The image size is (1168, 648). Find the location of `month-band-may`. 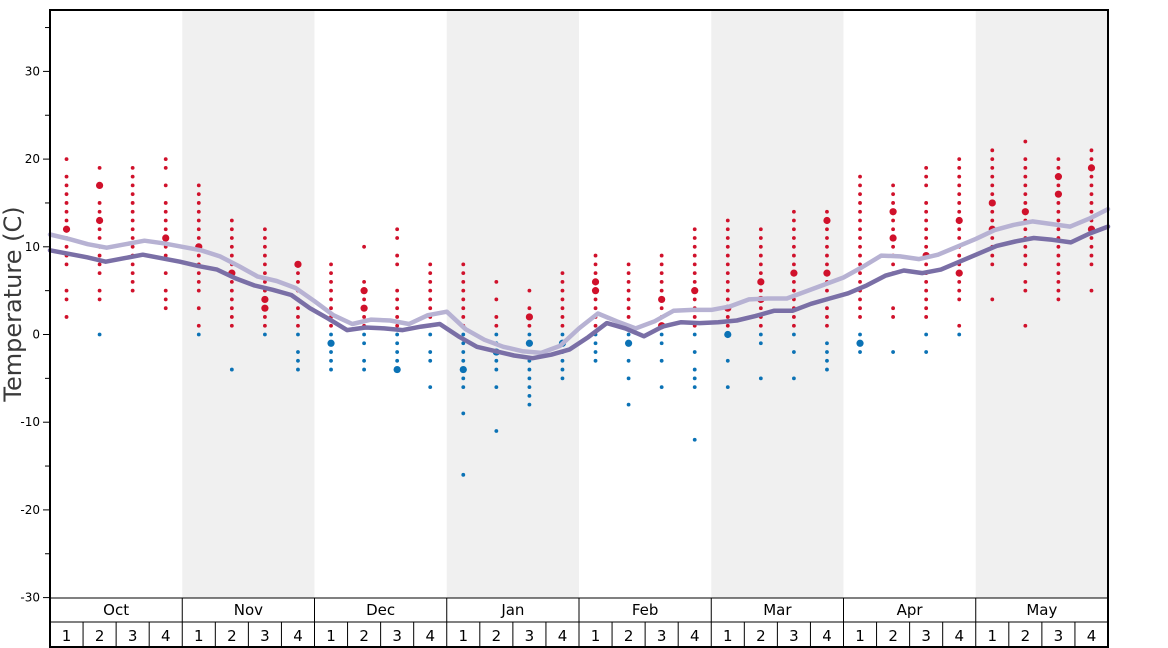

month-band-may is located at coordinates (1041, 304).